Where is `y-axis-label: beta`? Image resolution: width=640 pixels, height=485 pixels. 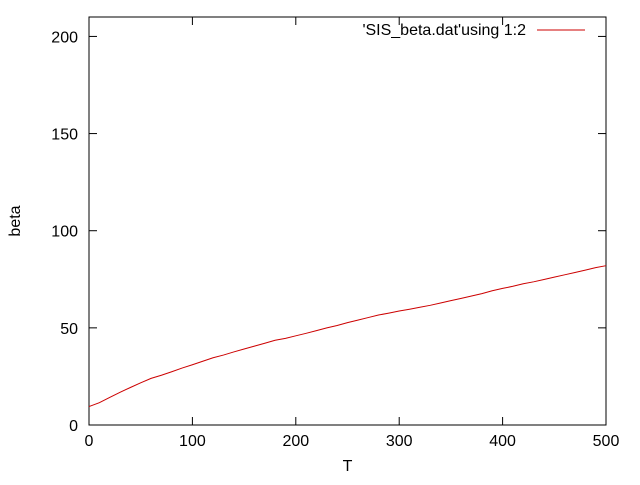
y-axis-label: beta is located at coordinates (15, 220).